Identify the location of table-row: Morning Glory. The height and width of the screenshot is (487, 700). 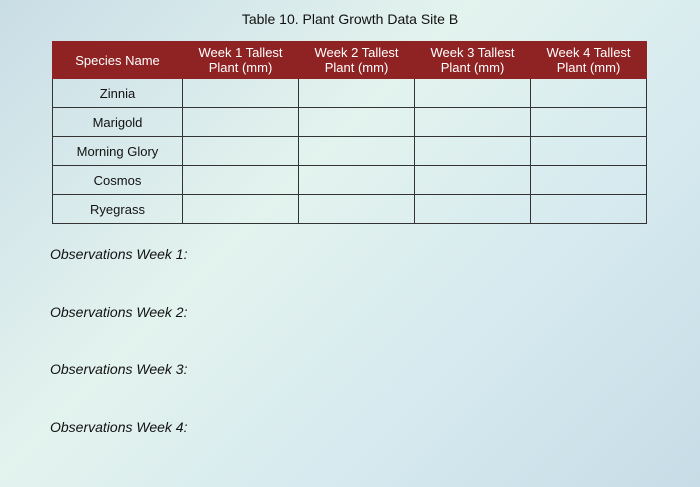
(349, 151).